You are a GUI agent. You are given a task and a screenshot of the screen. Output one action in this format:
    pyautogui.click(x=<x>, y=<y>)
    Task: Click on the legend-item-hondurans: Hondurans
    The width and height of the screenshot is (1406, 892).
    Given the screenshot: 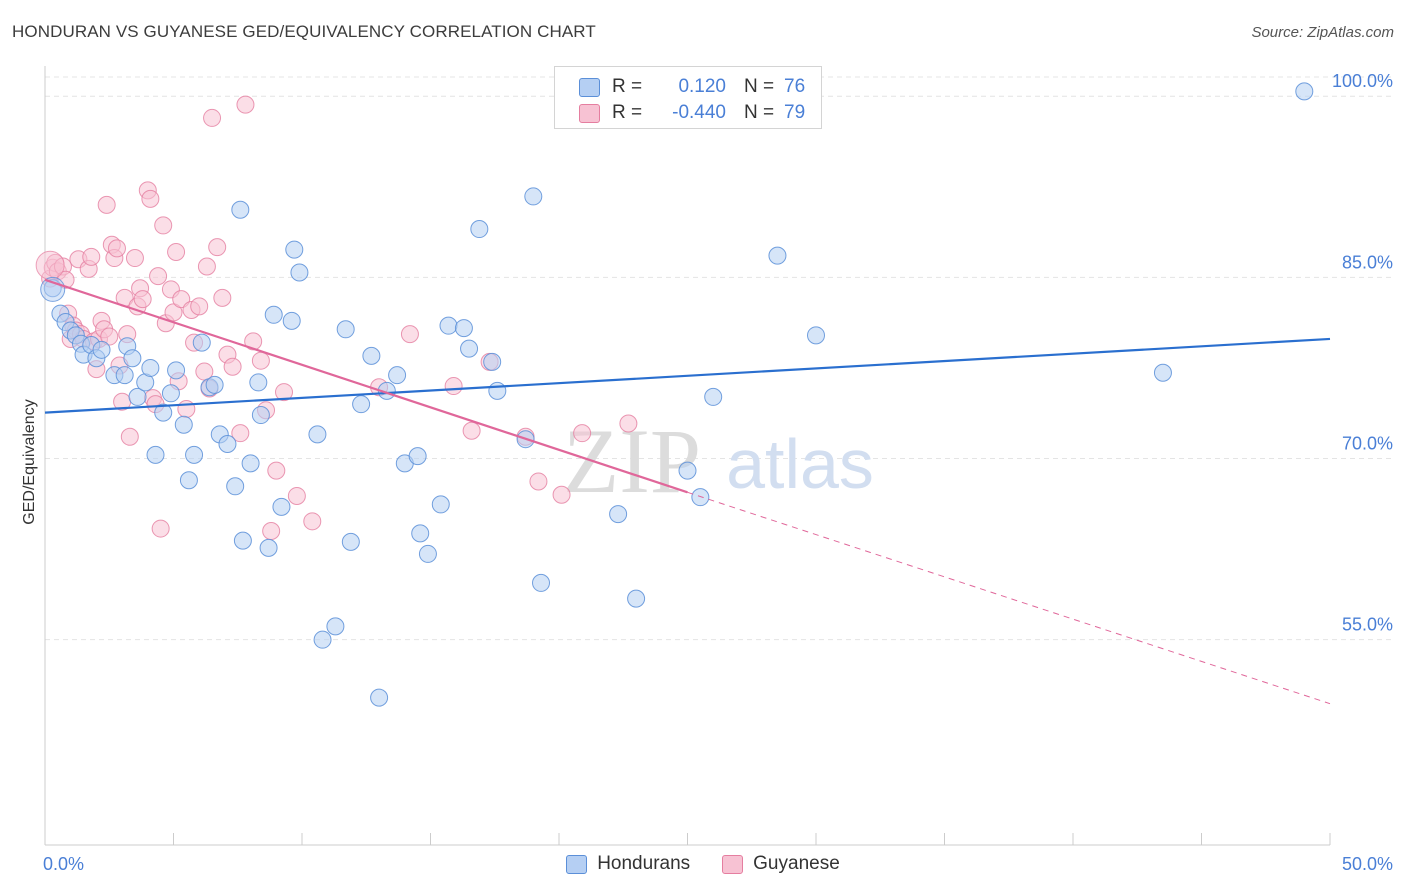 What is the action you would take?
    pyautogui.click(x=628, y=864)
    